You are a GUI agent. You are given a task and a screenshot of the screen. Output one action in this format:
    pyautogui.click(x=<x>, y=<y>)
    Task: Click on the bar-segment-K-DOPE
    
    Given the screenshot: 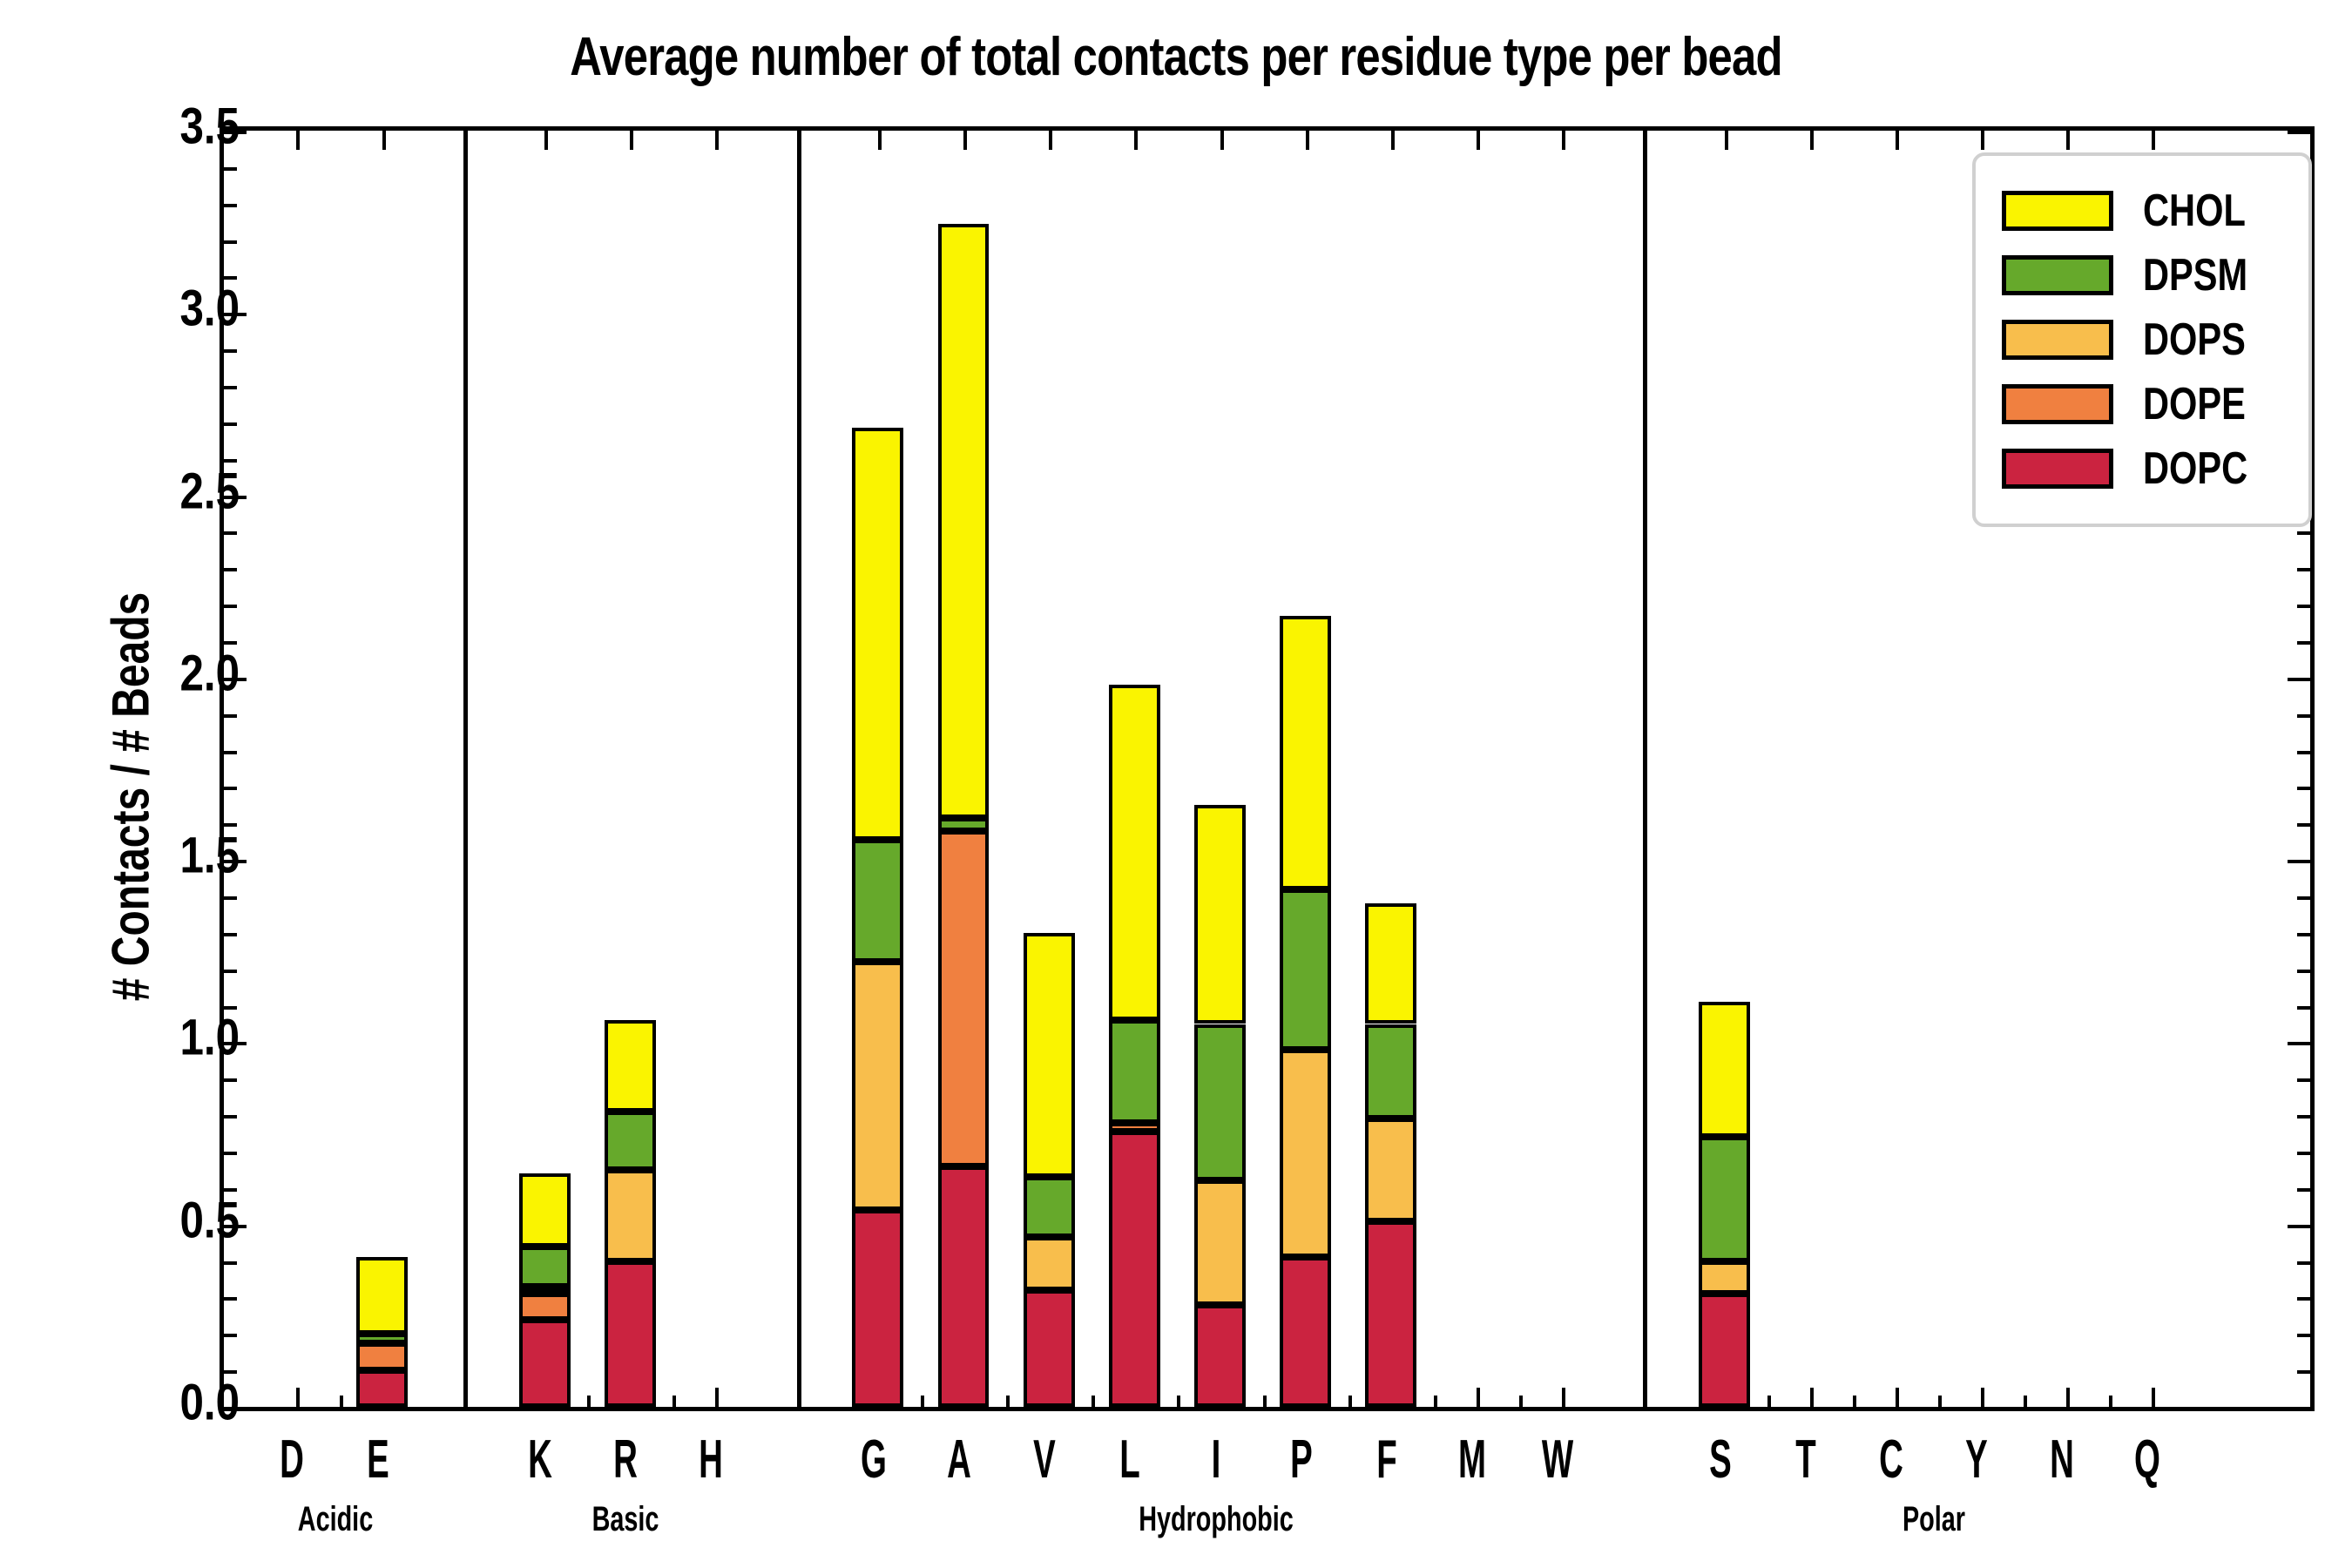 What is the action you would take?
    pyautogui.click(x=544, y=1307)
    